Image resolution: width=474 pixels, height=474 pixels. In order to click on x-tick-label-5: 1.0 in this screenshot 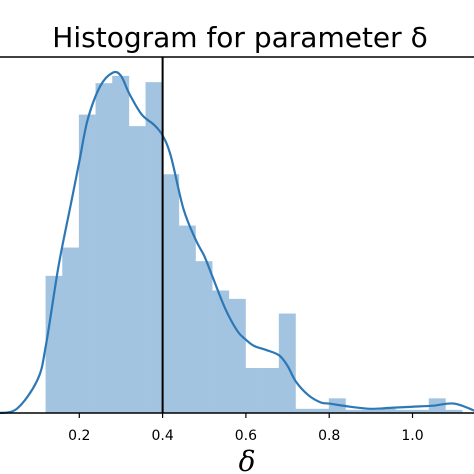, I will do `click(412, 436)`.